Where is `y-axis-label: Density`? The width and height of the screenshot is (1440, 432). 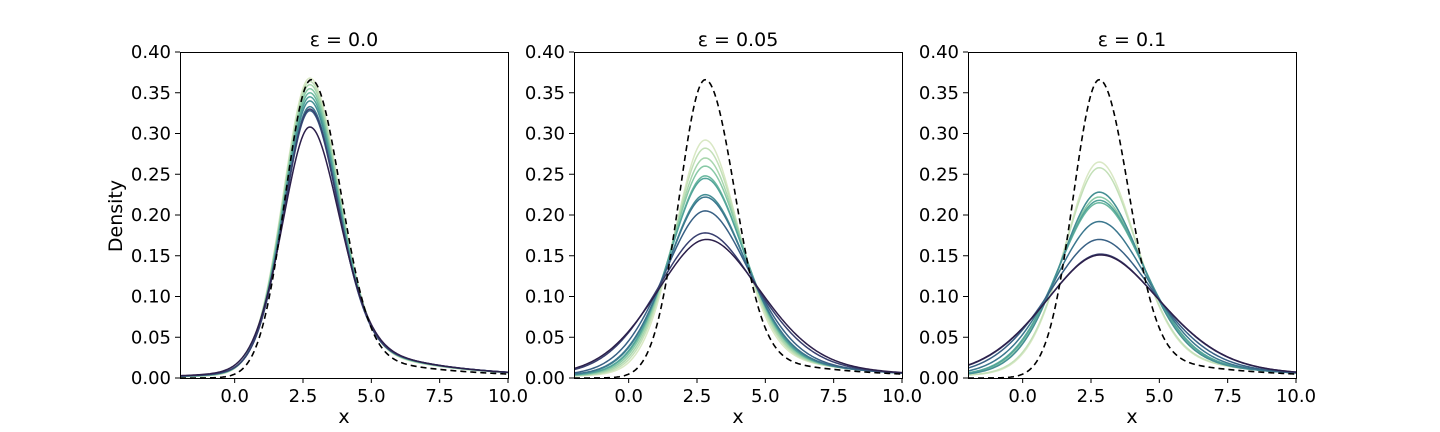
y-axis-label: Density is located at coordinates (116, 216).